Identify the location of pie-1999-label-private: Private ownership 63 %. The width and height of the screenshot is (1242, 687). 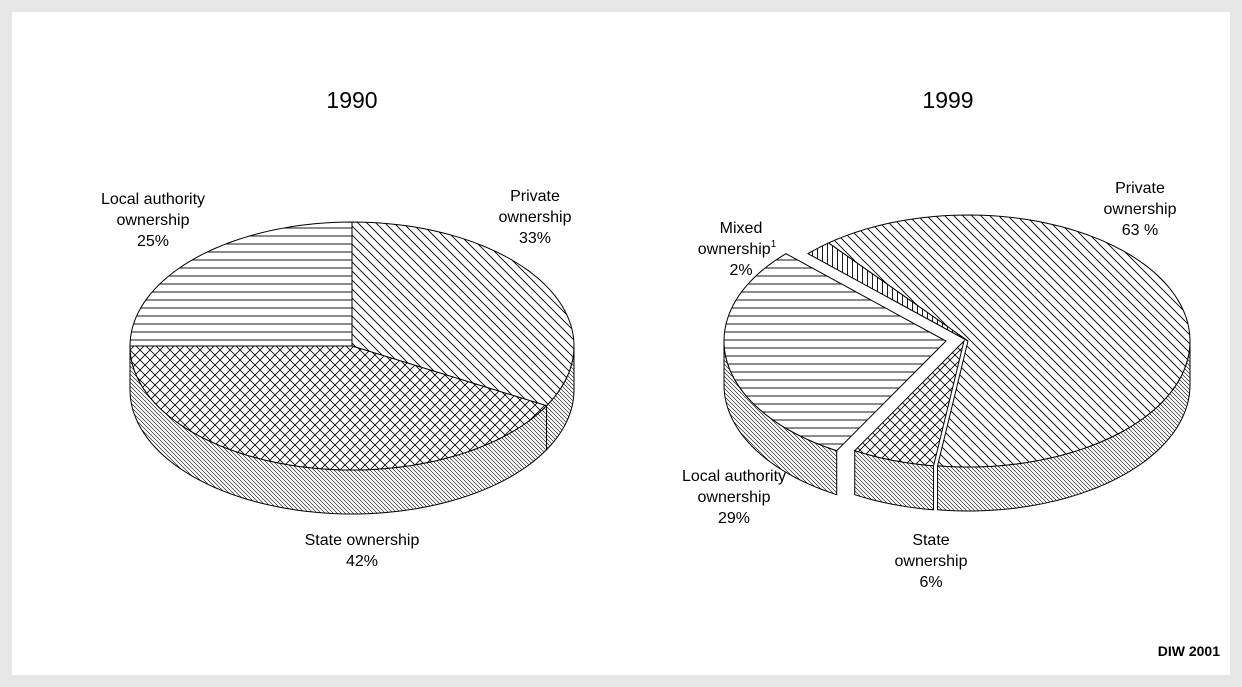
(1140, 209).